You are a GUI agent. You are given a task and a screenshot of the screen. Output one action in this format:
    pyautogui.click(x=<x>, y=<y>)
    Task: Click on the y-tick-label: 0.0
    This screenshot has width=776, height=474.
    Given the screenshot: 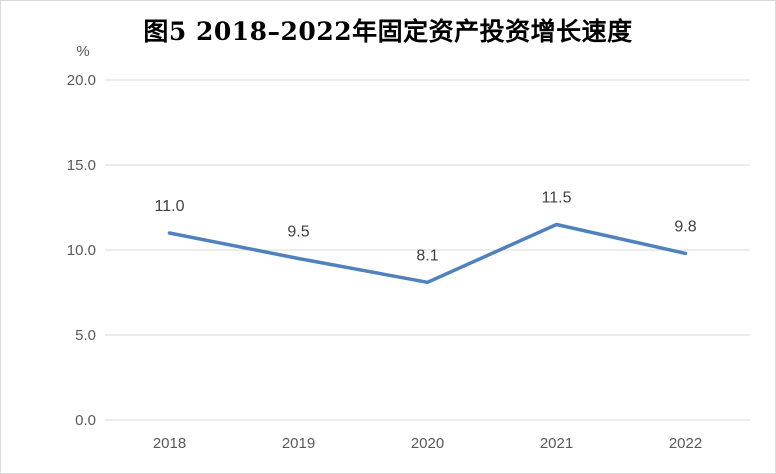 What is the action you would take?
    pyautogui.click(x=85, y=420)
    